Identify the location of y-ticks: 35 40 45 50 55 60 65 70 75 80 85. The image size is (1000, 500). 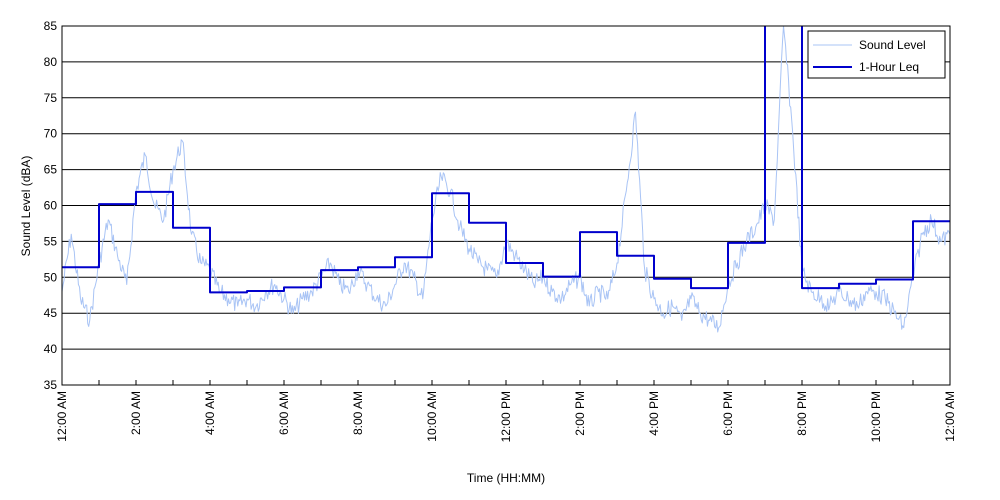
(51, 205).